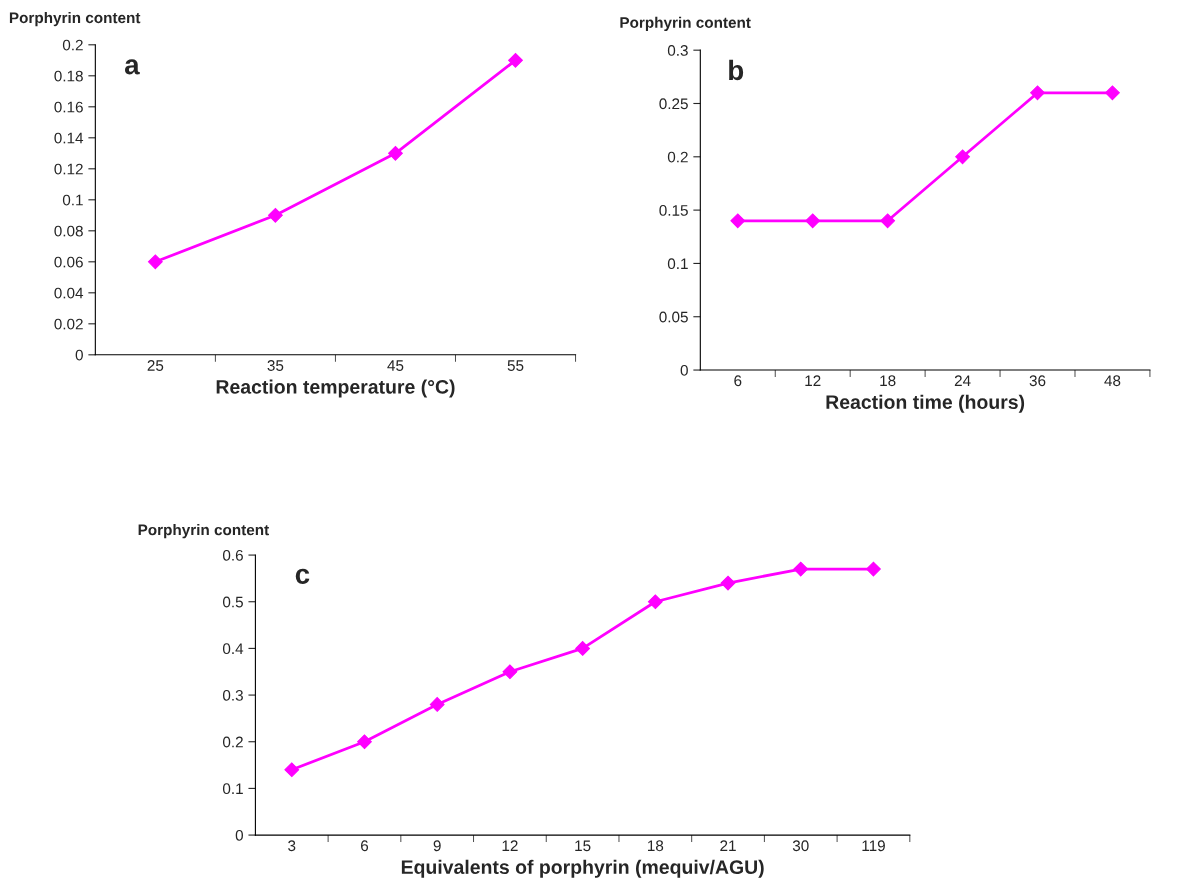 Image resolution: width=1177 pixels, height=896 pixels. I want to click on x-axis-title: Reaction temperature (°C), so click(335, 388).